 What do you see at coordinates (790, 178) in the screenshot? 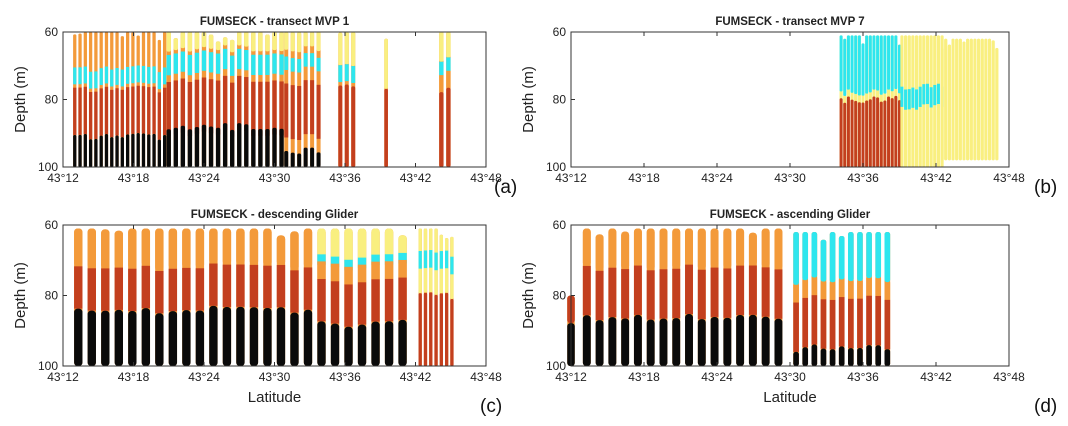
I see `x-tick-label: 43°30` at bounding box center [790, 178].